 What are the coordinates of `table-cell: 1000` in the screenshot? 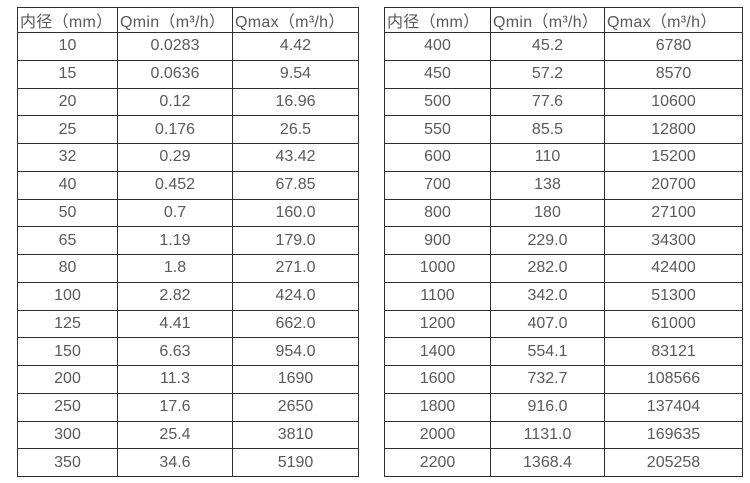 It's located at (437, 268).